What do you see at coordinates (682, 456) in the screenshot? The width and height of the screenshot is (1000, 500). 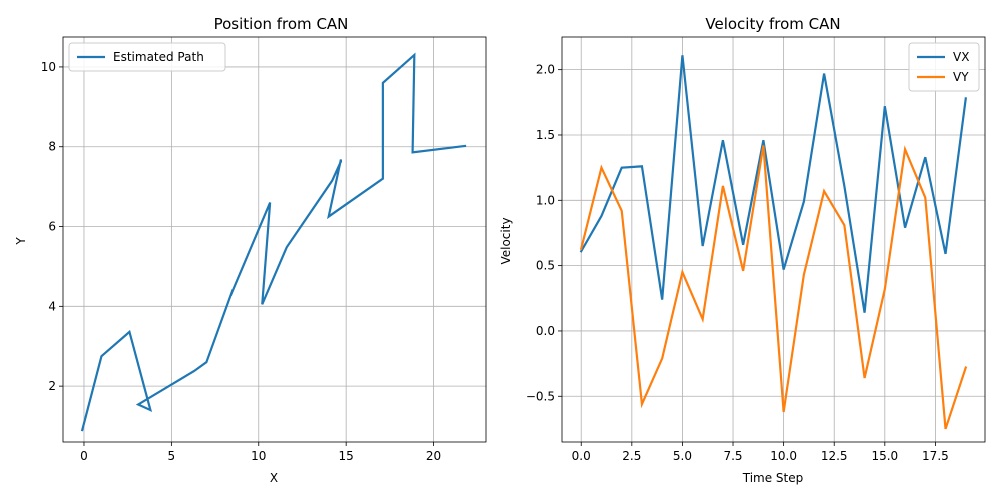 I see `velocity-x-tick-label: 5.0` at bounding box center [682, 456].